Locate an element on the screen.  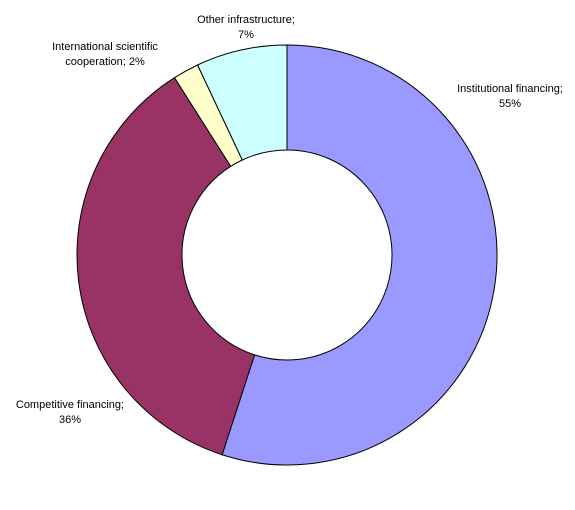
category-label: International scientific cooperation; is located at coordinates (105, 54).